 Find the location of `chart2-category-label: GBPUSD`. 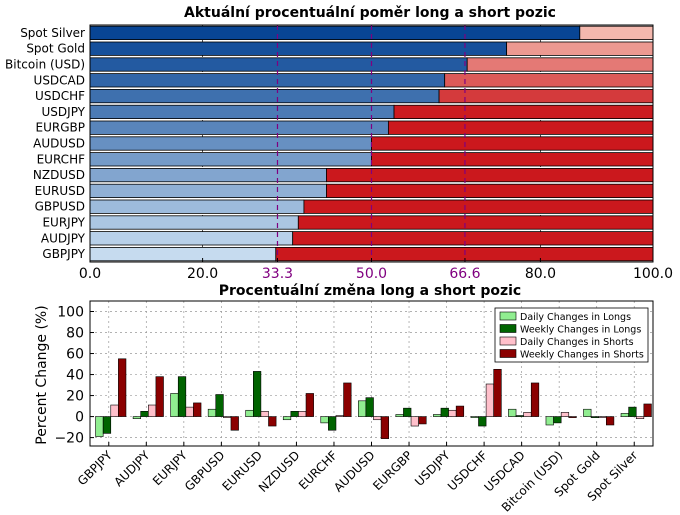

chart2-category-label: GBPUSD is located at coordinates (205, 471).